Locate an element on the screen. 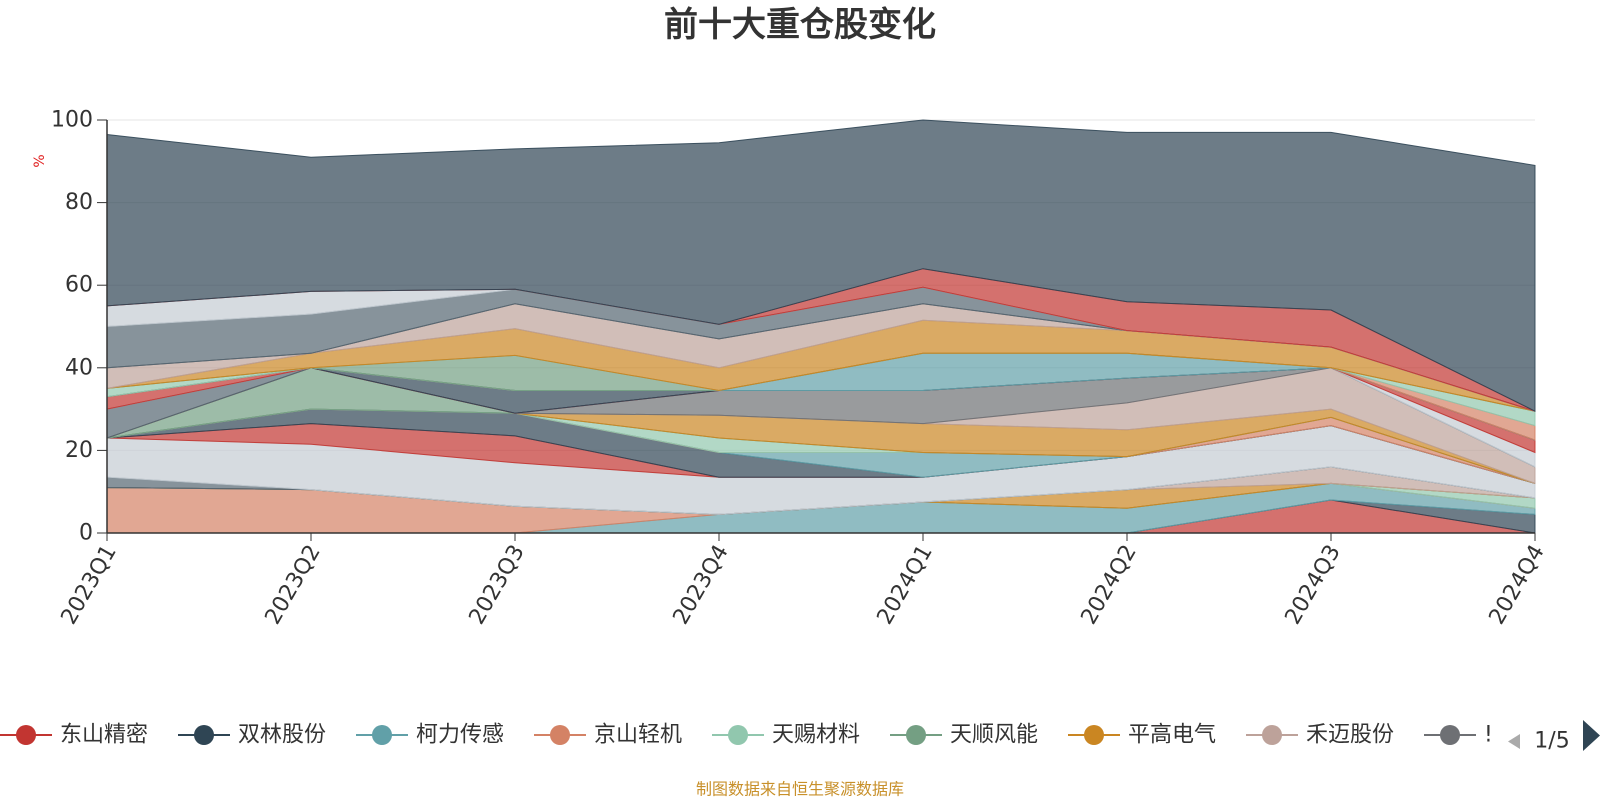  legend-next-button is located at coordinates (1591, 735).